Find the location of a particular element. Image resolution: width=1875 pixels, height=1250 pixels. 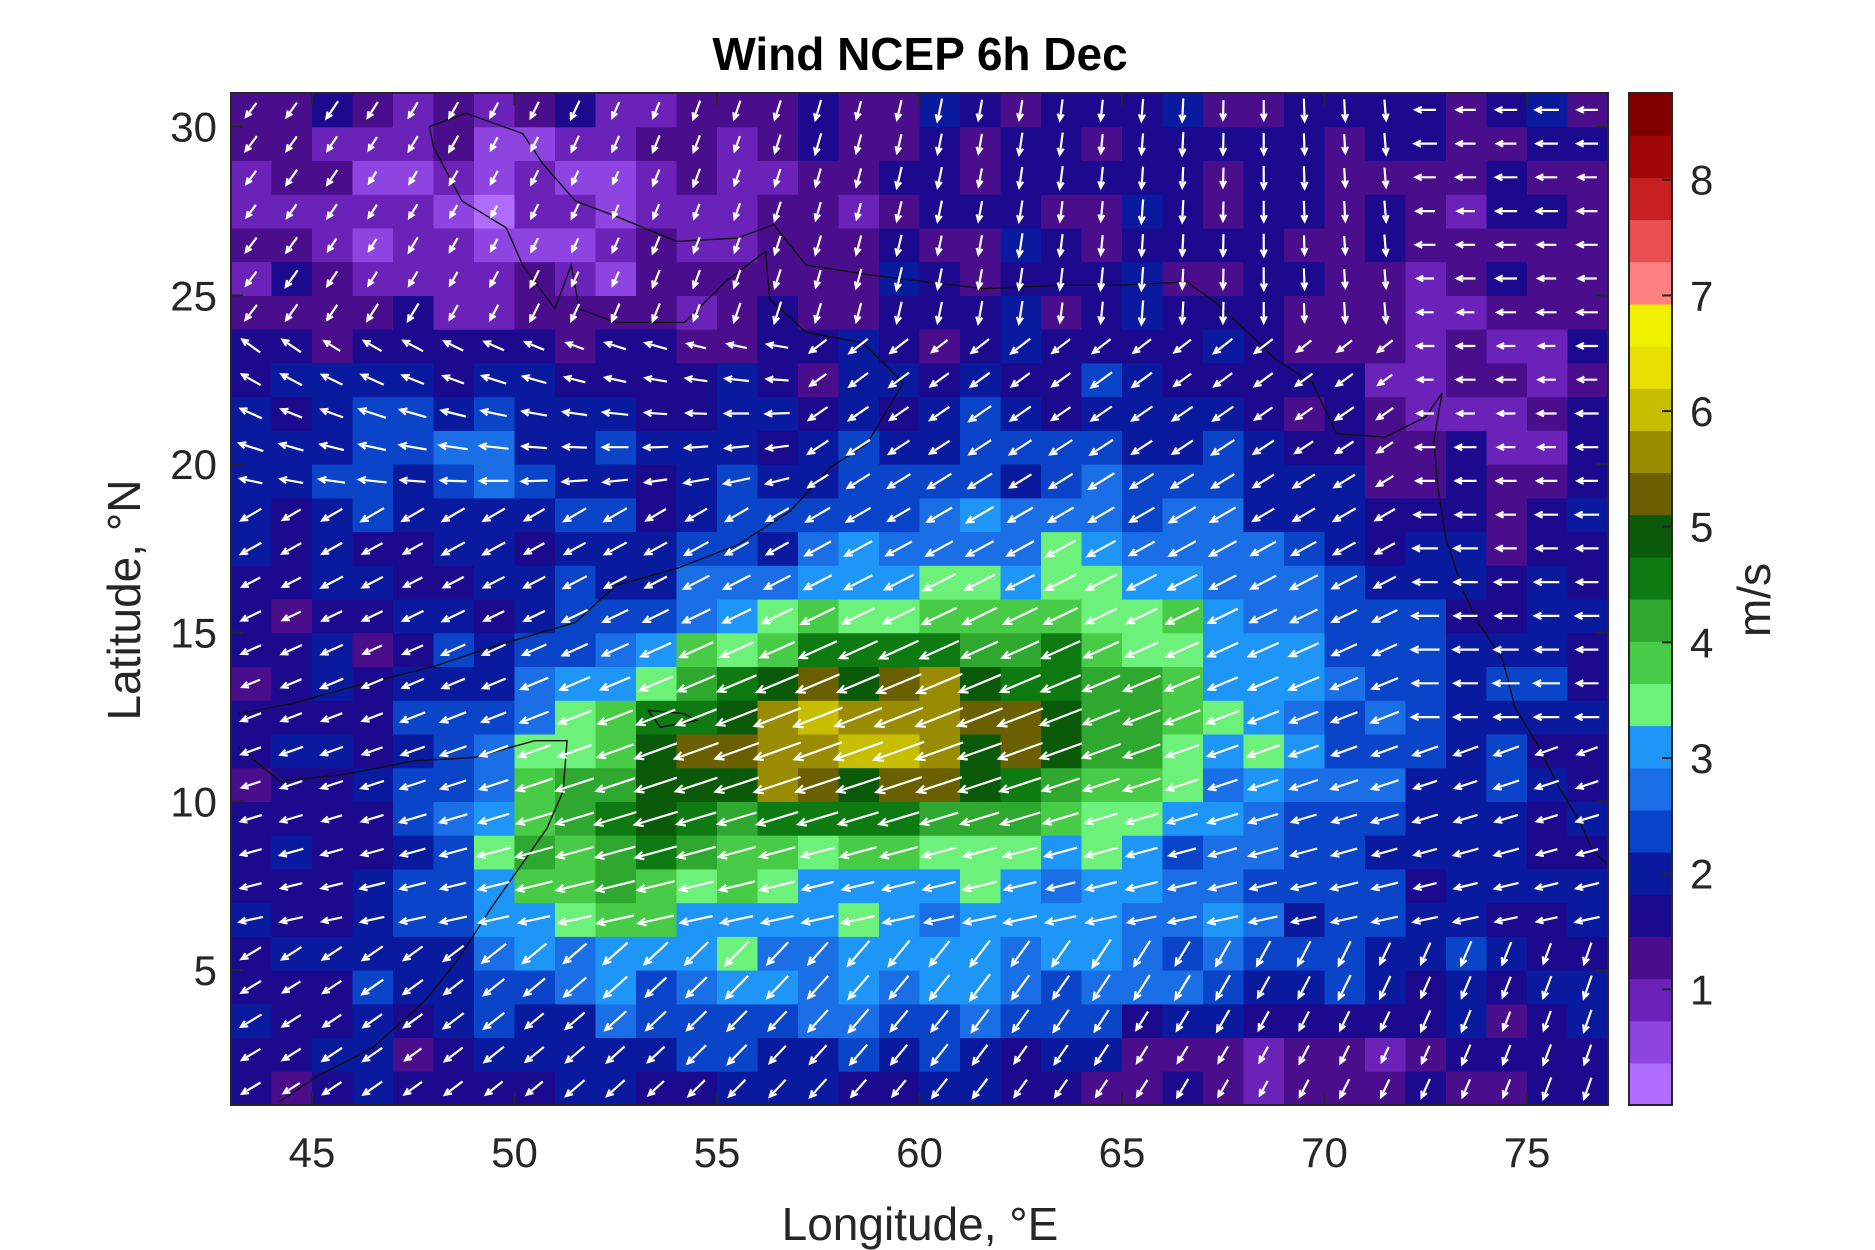

x-tick-label: 60 is located at coordinates (919, 1152).